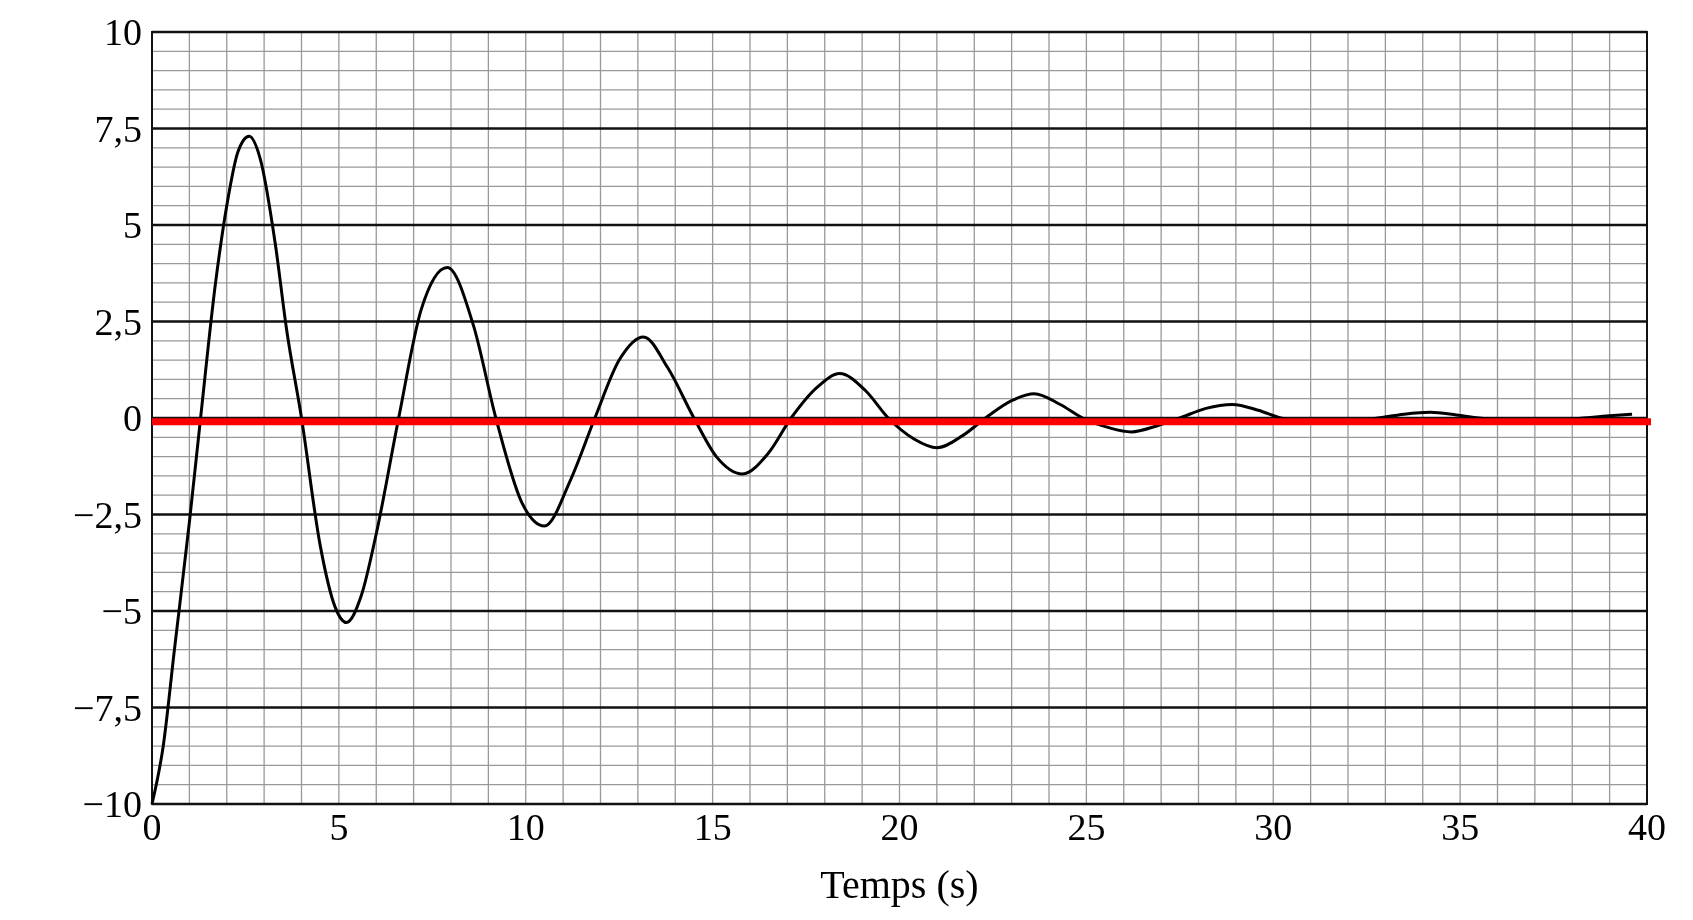 The height and width of the screenshot is (920, 1693). I want to click on x-tick-label: 40, so click(1647, 827).